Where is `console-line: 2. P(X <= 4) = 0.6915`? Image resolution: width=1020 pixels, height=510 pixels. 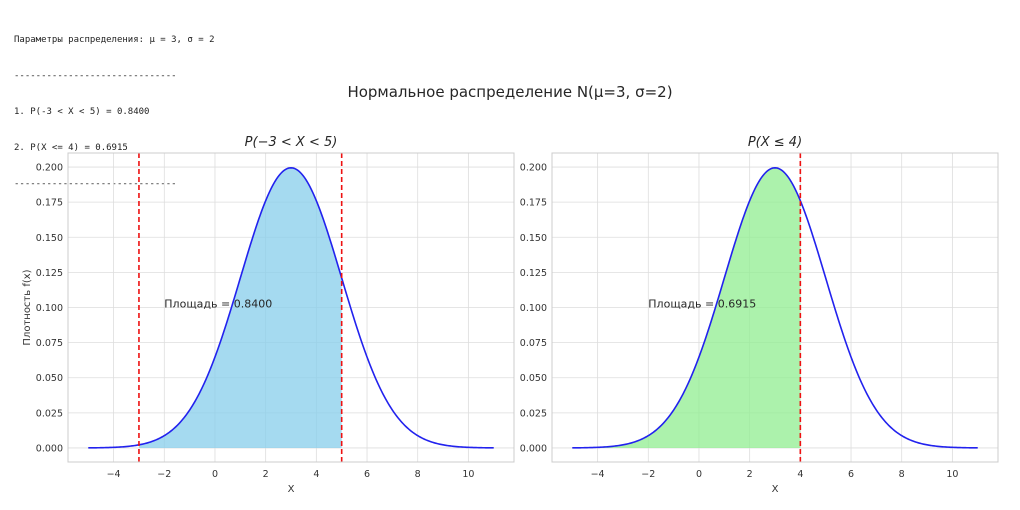 console-line: 2. P(X <= 4) = 0.6915 is located at coordinates (71, 148).